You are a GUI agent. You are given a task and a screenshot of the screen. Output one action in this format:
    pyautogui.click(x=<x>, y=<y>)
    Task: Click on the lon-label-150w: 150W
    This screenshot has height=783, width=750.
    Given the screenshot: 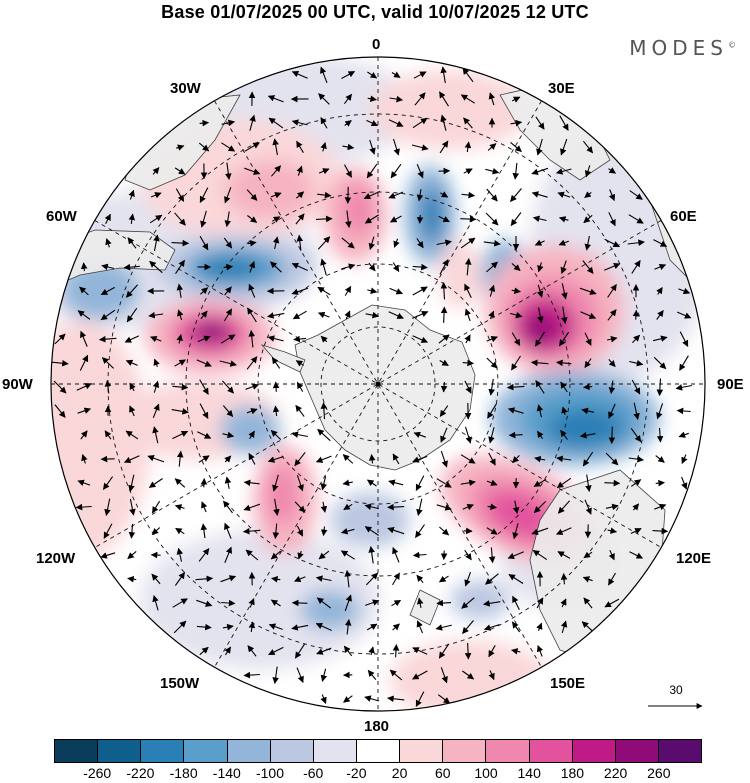 What is the action you would take?
    pyautogui.click(x=180, y=683)
    